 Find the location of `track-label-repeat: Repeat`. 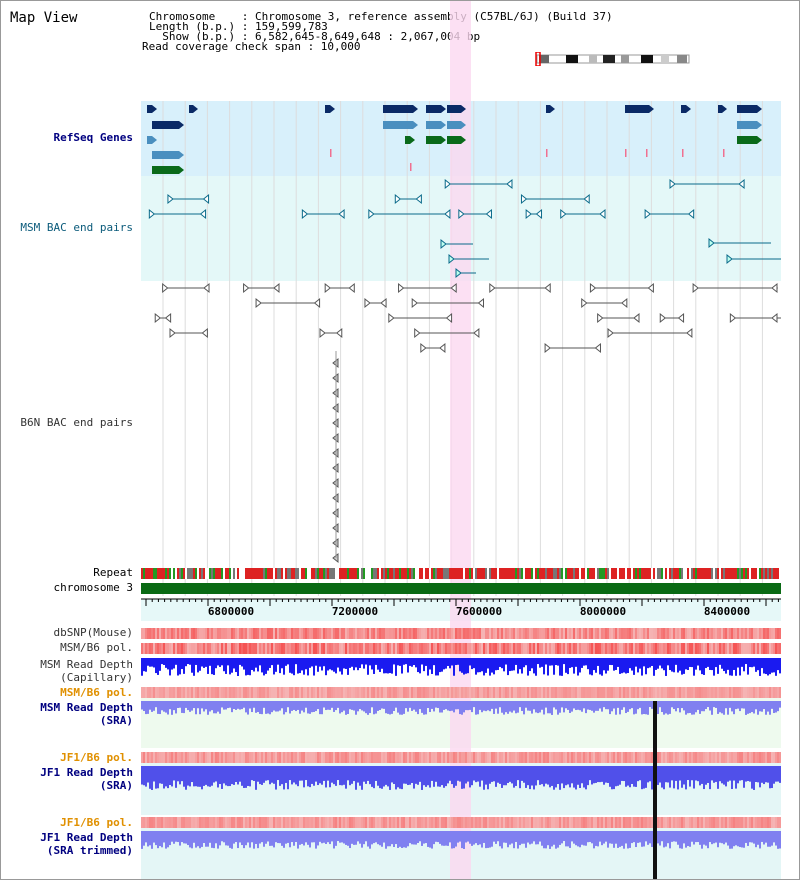

track-label-repeat: Repeat is located at coordinates (113, 572).